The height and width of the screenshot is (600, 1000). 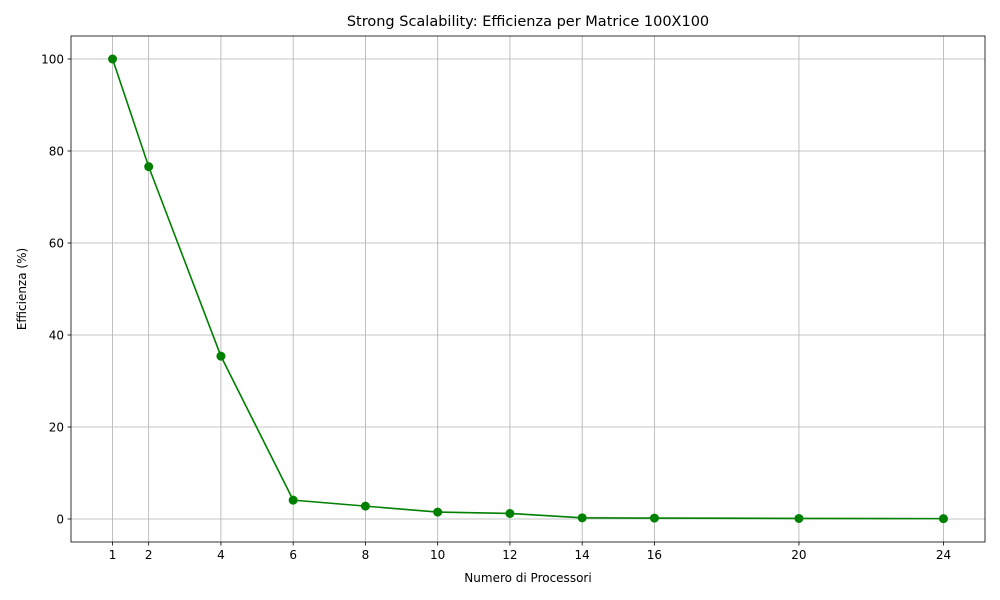 What do you see at coordinates (293, 555) in the screenshot?
I see `x-tick-label: 6` at bounding box center [293, 555].